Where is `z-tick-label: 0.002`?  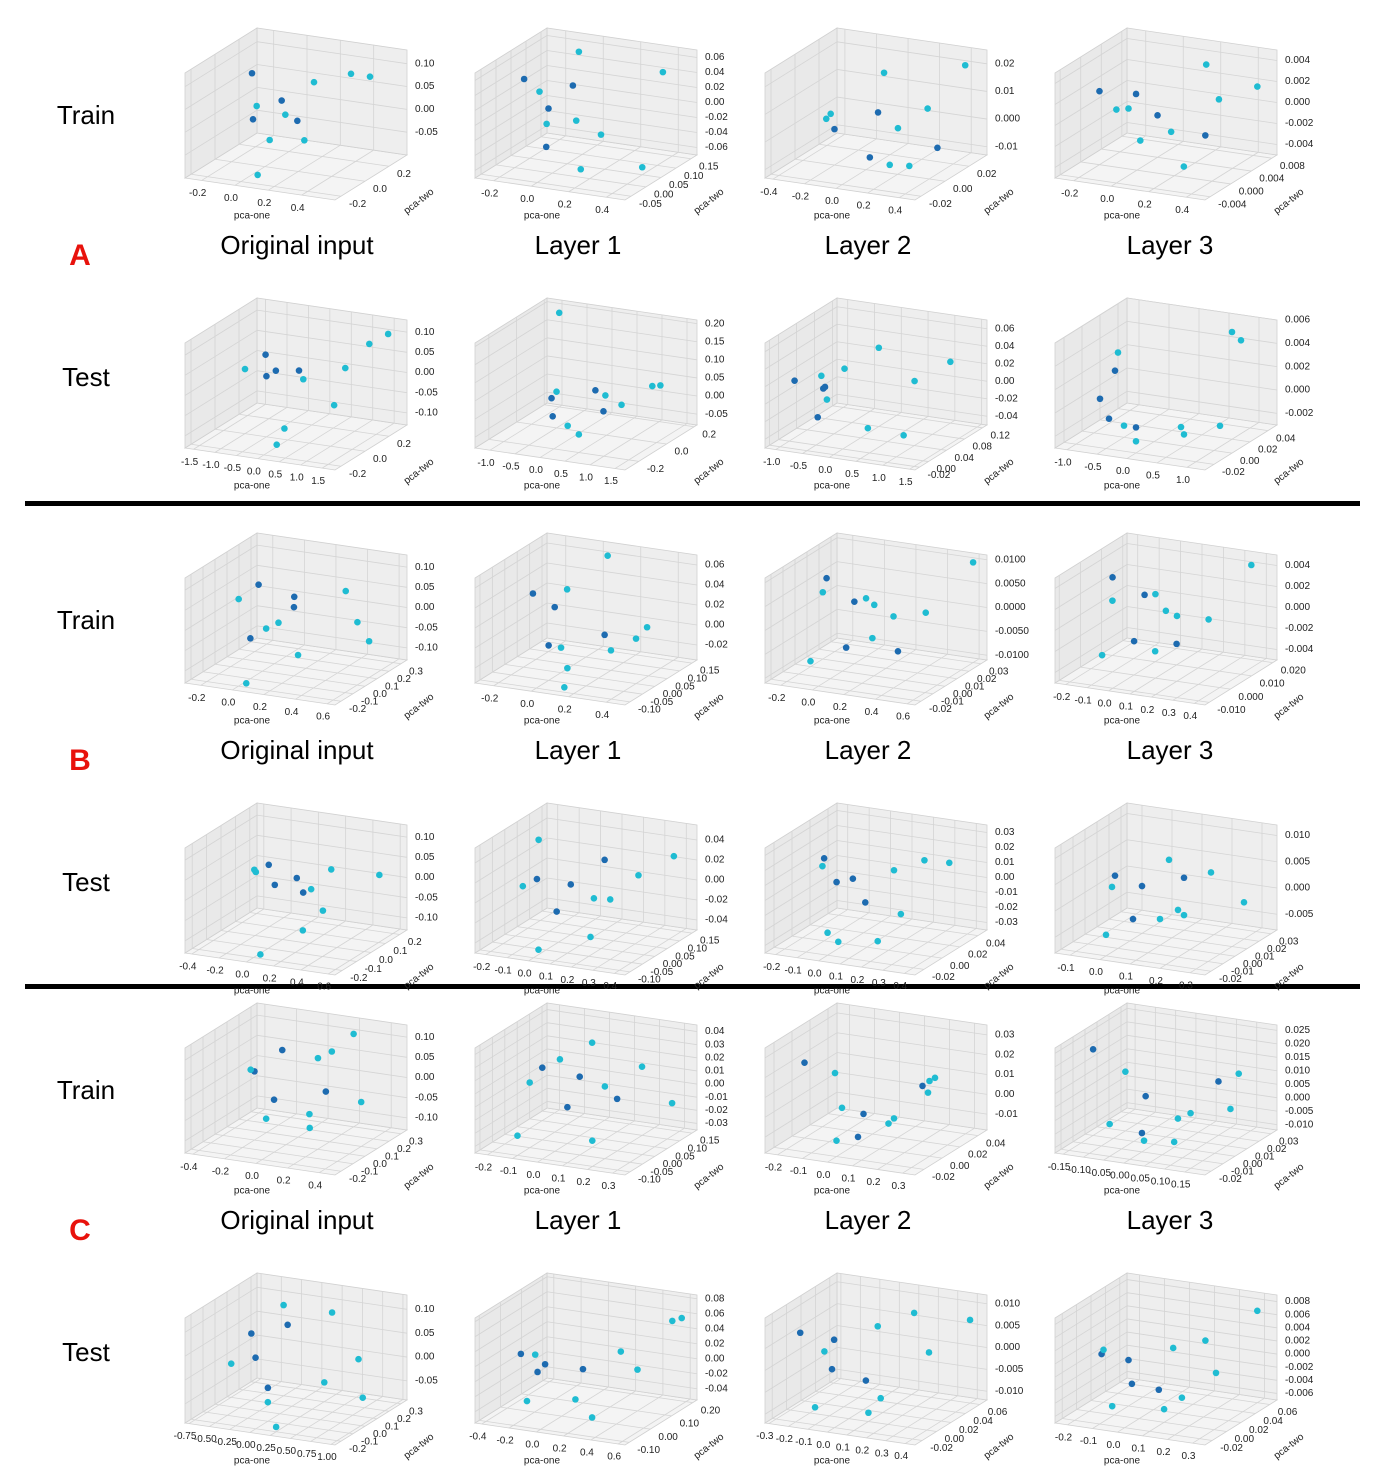
z-tick-label: 0.002 is located at coordinates (1297, 1341).